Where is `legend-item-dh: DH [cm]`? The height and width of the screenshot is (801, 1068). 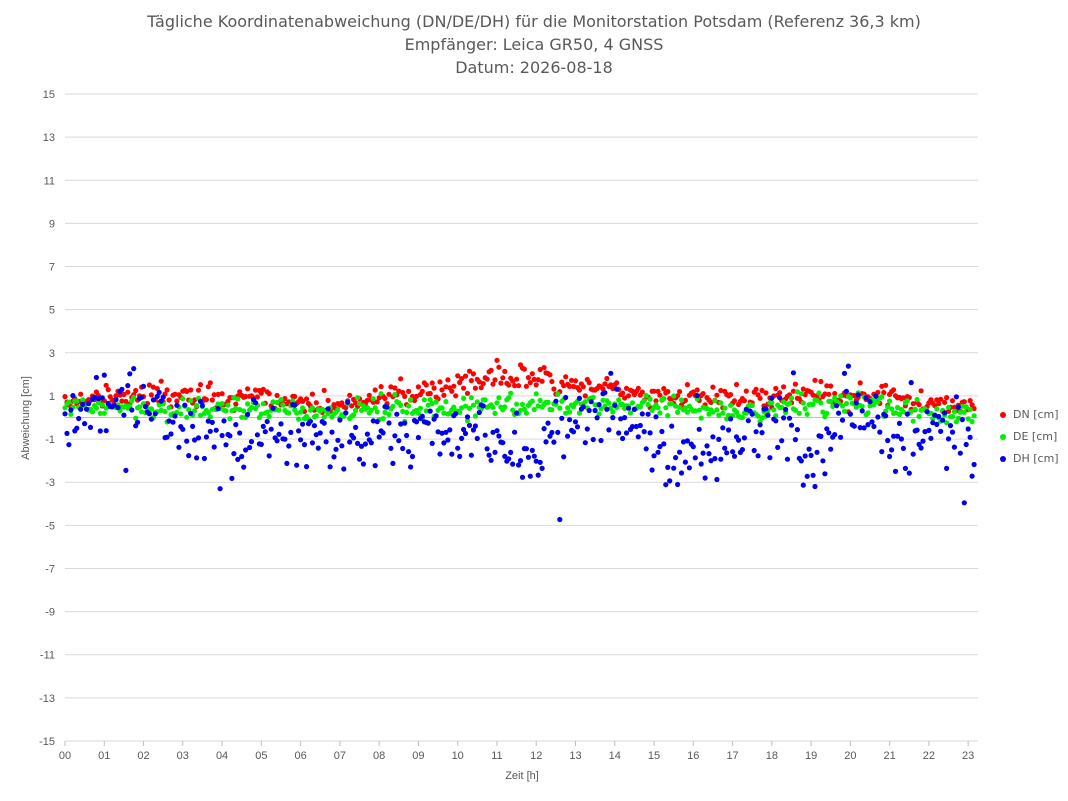
legend-item-dh: DH [cm] is located at coordinates (1029, 463).